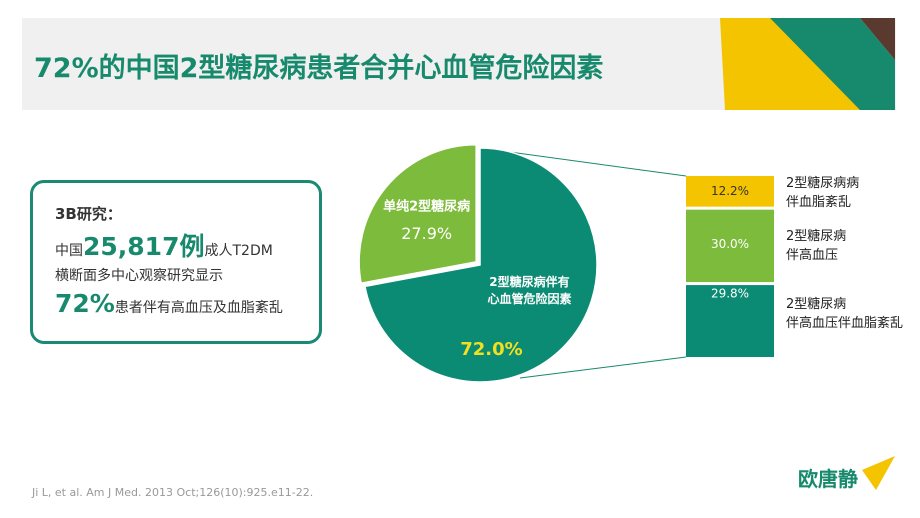 The width and height of the screenshot is (920, 518). What do you see at coordinates (427, 207) in the screenshot?
I see `slice-label: 单纯2型糖尿病` at bounding box center [427, 207].